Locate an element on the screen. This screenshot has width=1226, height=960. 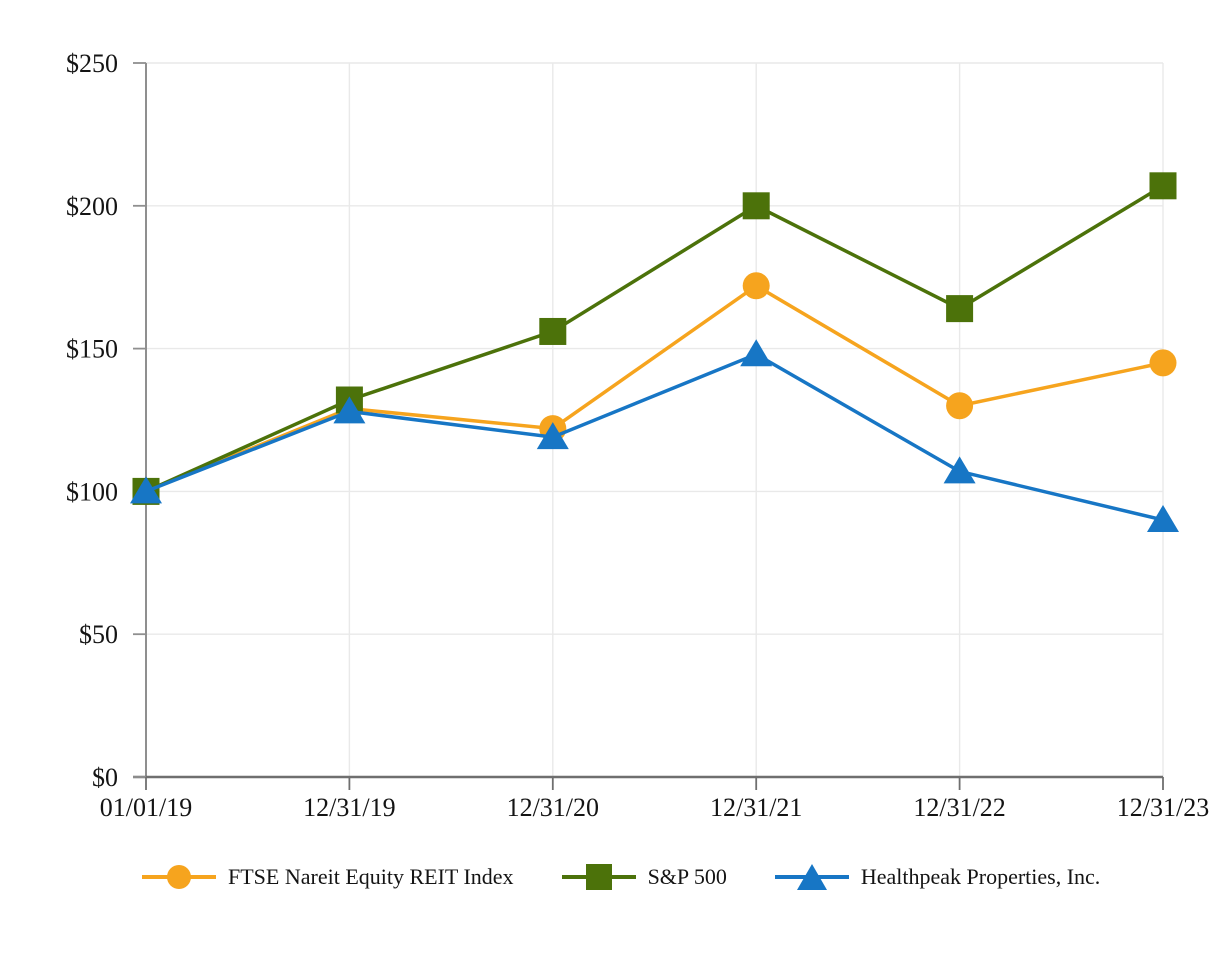
y-axis-label: $100 is located at coordinates (92, 491).